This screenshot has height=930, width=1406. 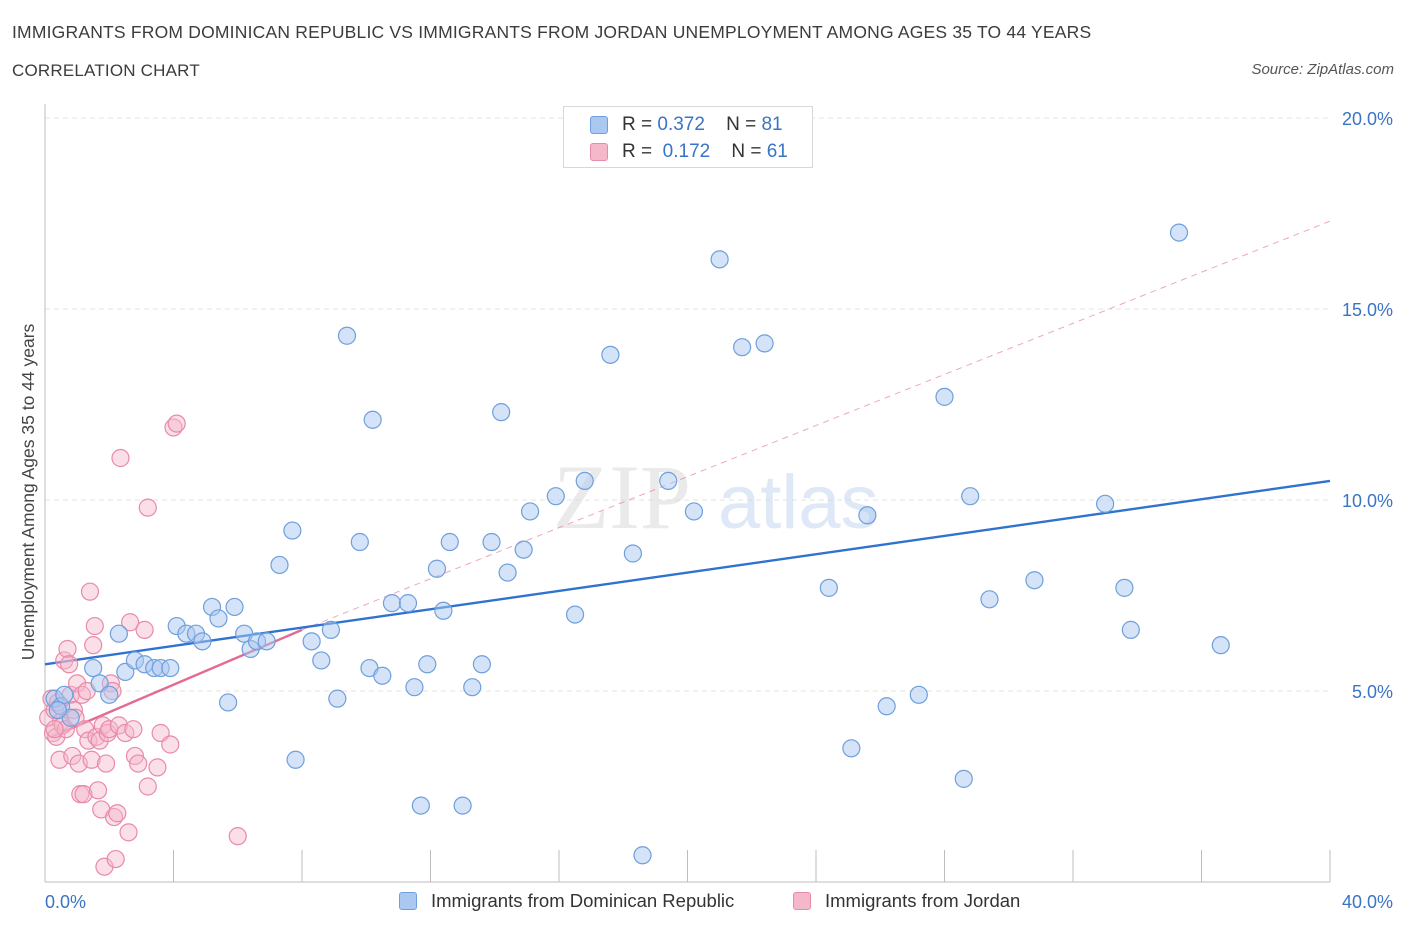 I want to click on x-tick-label-max: 40.0%, so click(x=1367, y=902).